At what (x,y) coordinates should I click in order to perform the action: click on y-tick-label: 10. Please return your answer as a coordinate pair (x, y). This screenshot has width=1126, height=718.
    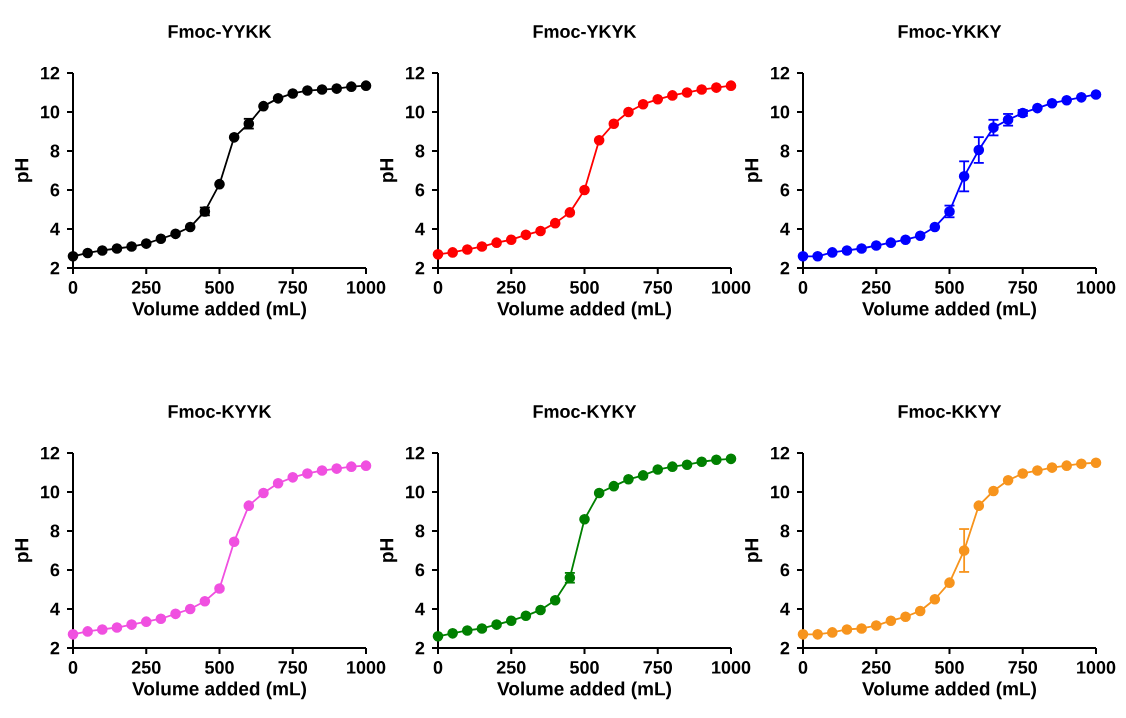
    Looking at the image, I should click on (780, 492).